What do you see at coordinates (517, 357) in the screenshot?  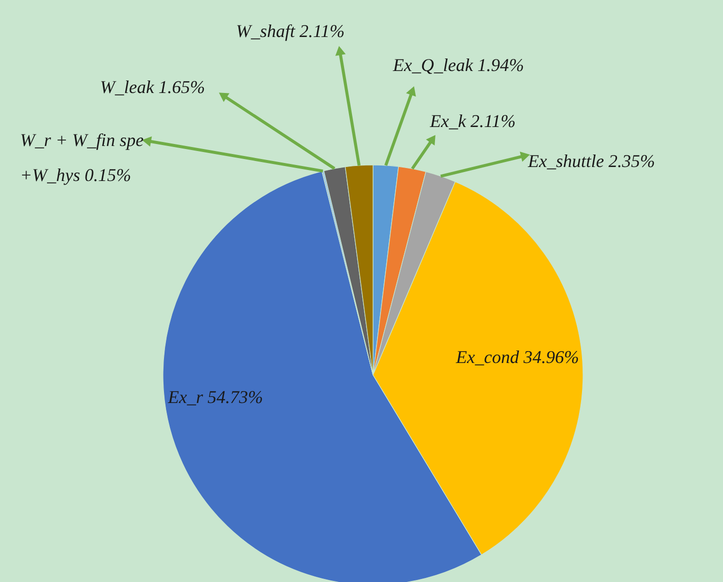 I see `slice-label: Ex_cond 34.96%` at bounding box center [517, 357].